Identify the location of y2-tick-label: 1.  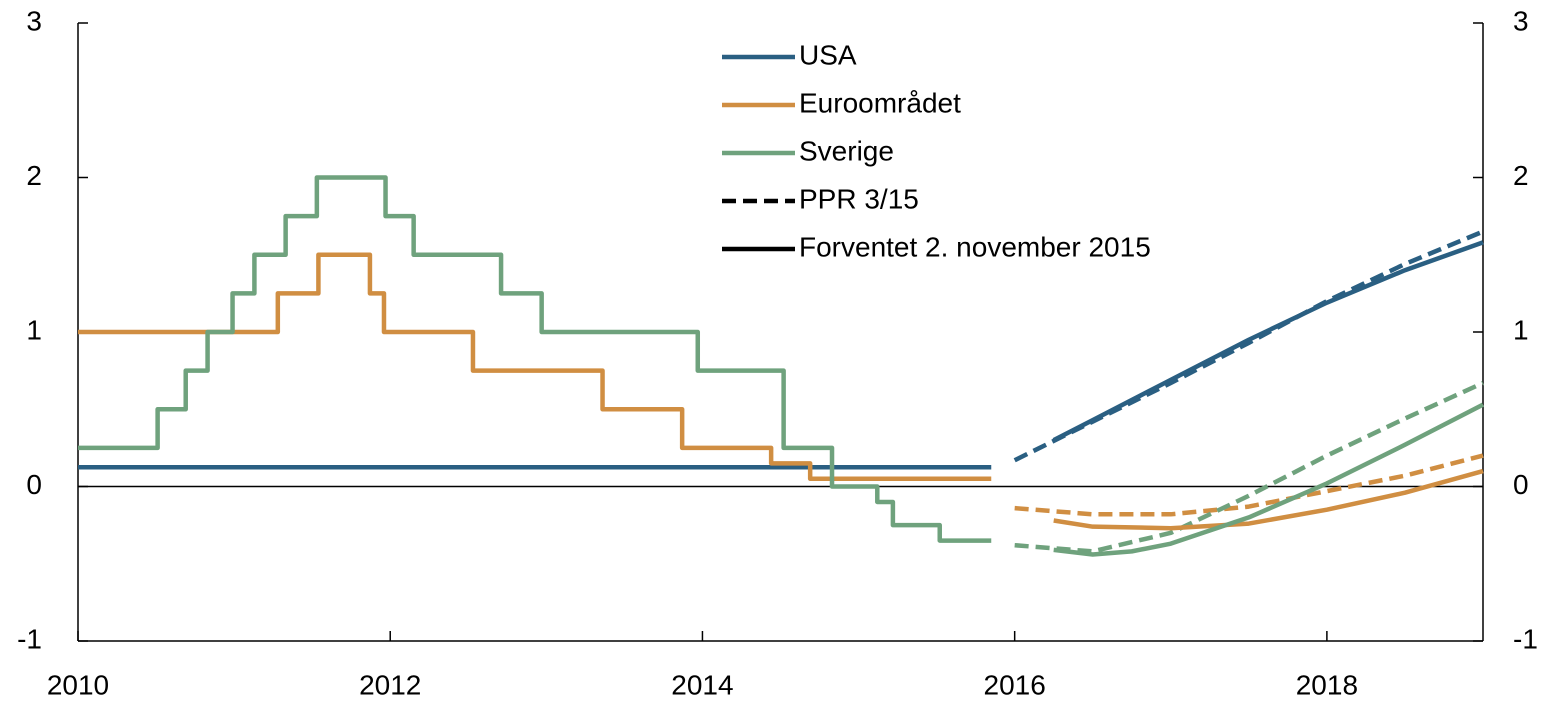
(1521, 329).